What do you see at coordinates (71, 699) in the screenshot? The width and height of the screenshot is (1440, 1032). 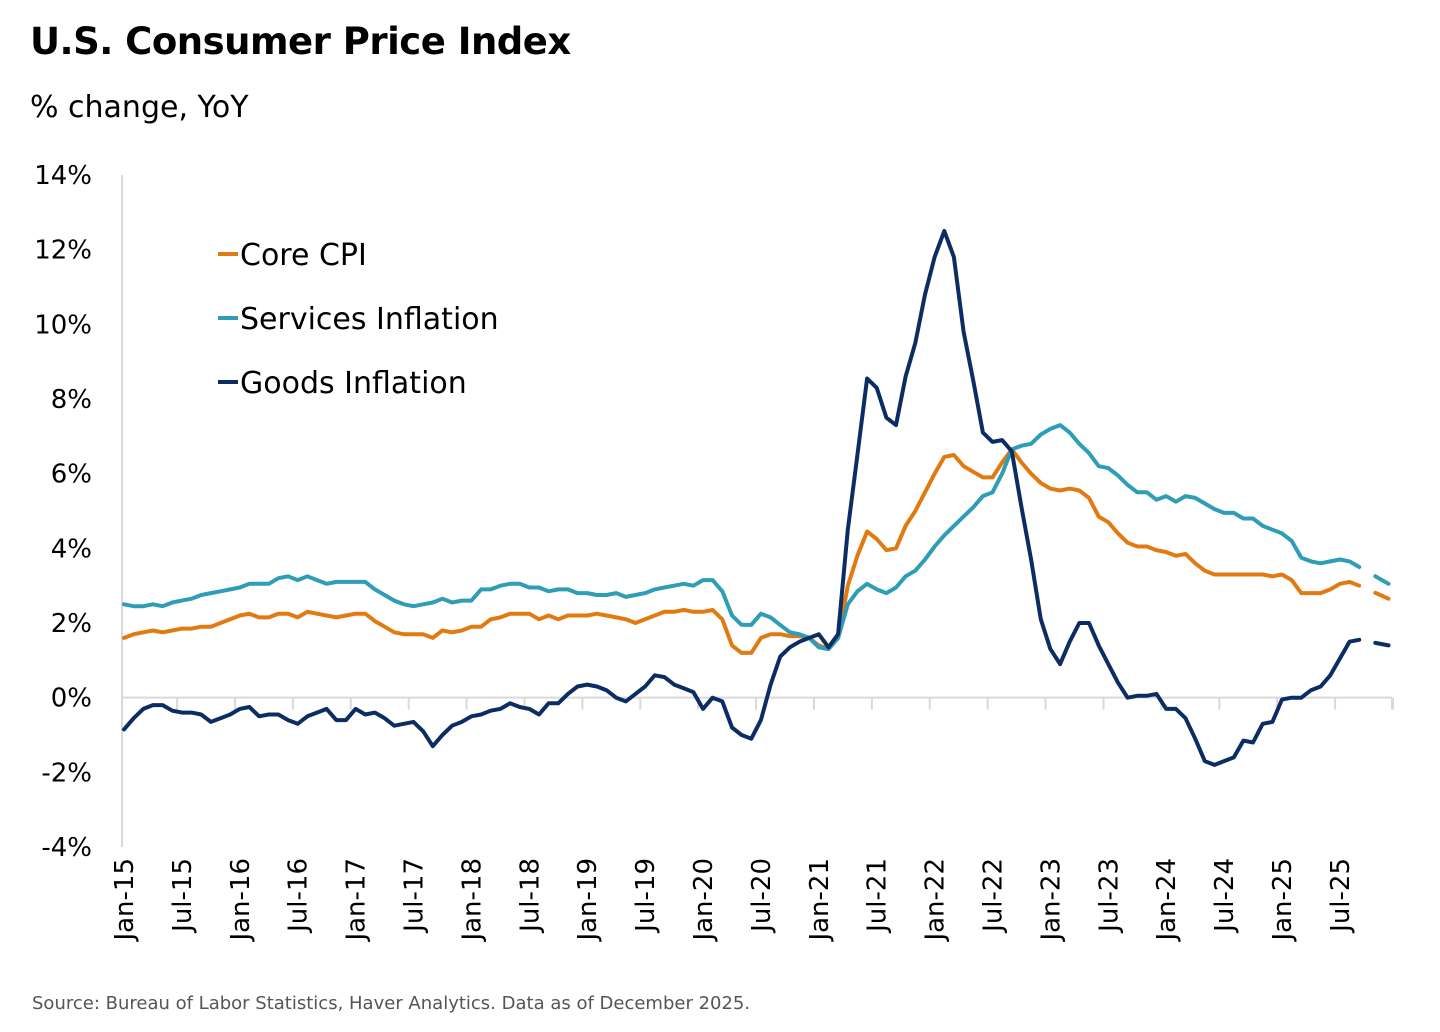 I see `y-tick-label: 0%` at bounding box center [71, 699].